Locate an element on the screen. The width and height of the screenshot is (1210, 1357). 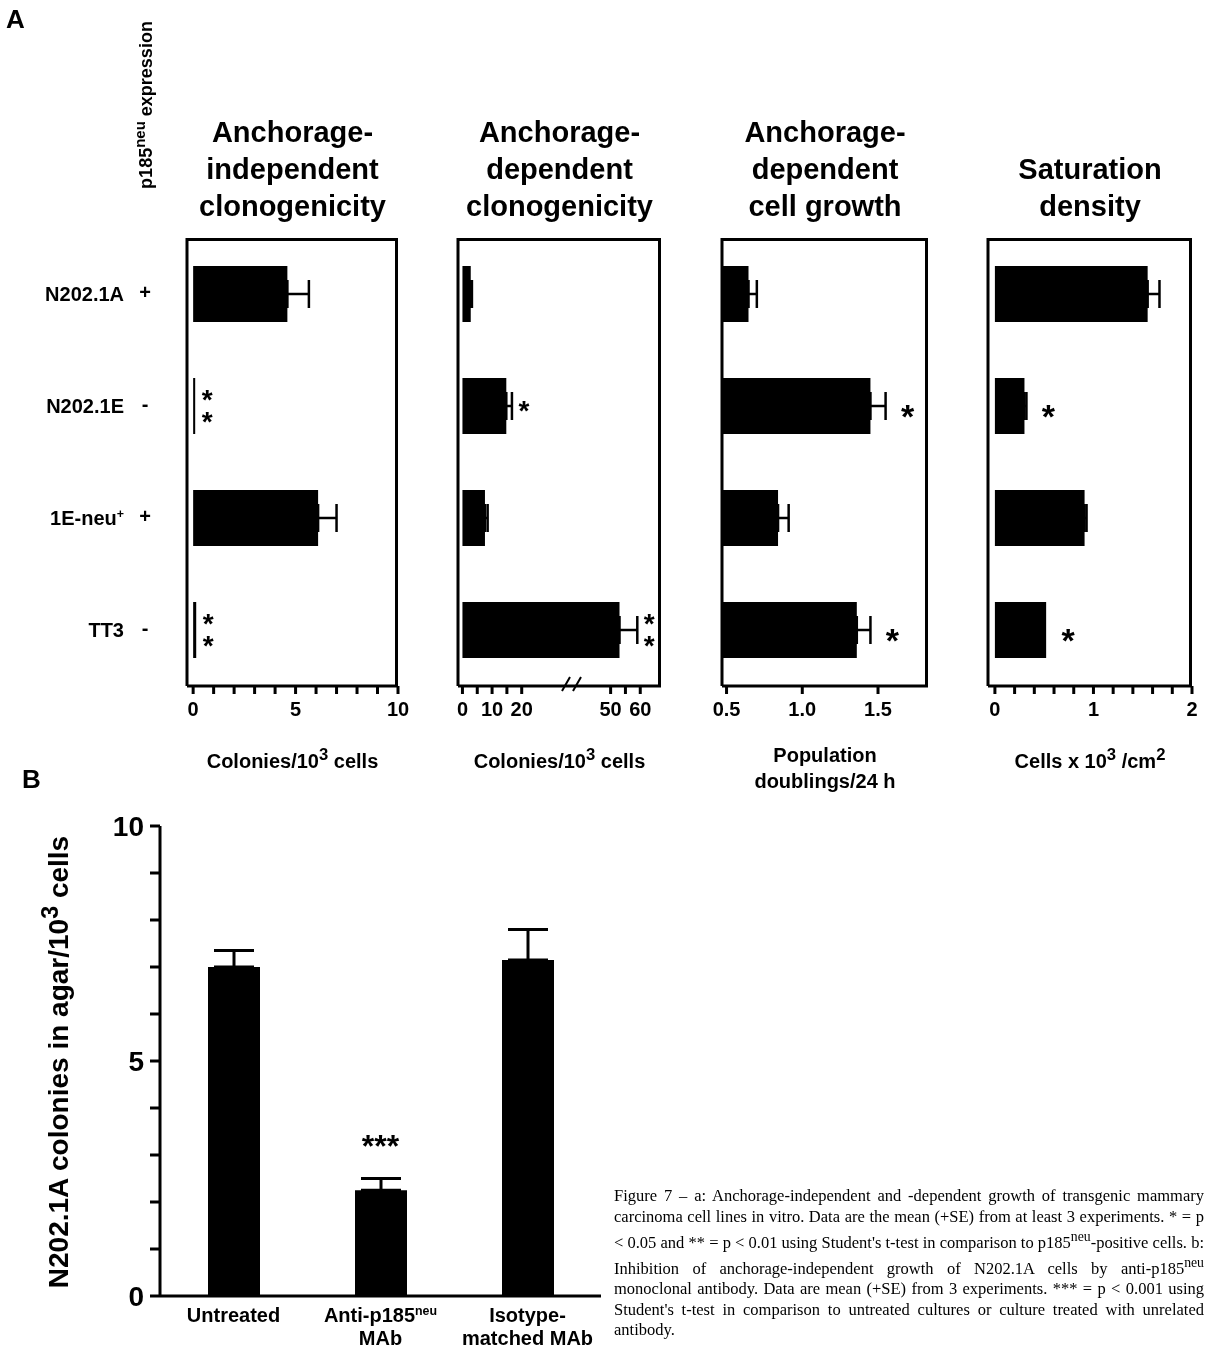
y-tick-label: 10 is located at coordinates (128, 826).